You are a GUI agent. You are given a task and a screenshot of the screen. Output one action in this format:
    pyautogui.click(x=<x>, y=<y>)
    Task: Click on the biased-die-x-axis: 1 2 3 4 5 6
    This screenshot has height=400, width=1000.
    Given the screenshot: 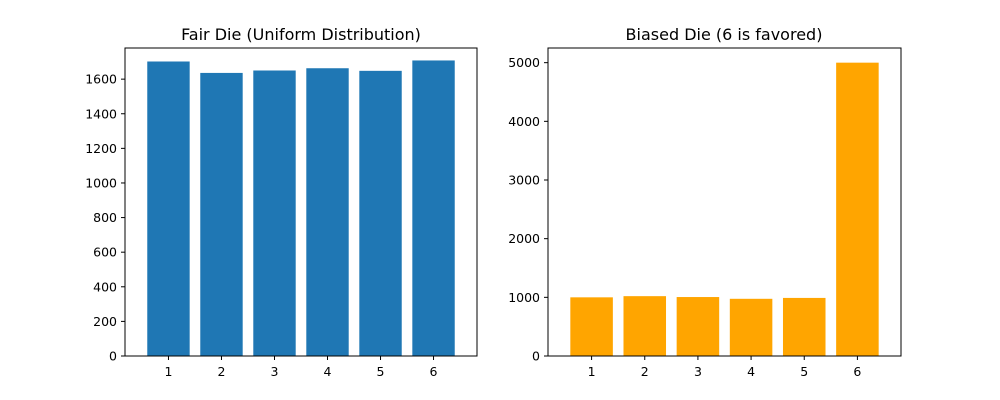 What is the action you would take?
    pyautogui.click(x=724, y=367)
    